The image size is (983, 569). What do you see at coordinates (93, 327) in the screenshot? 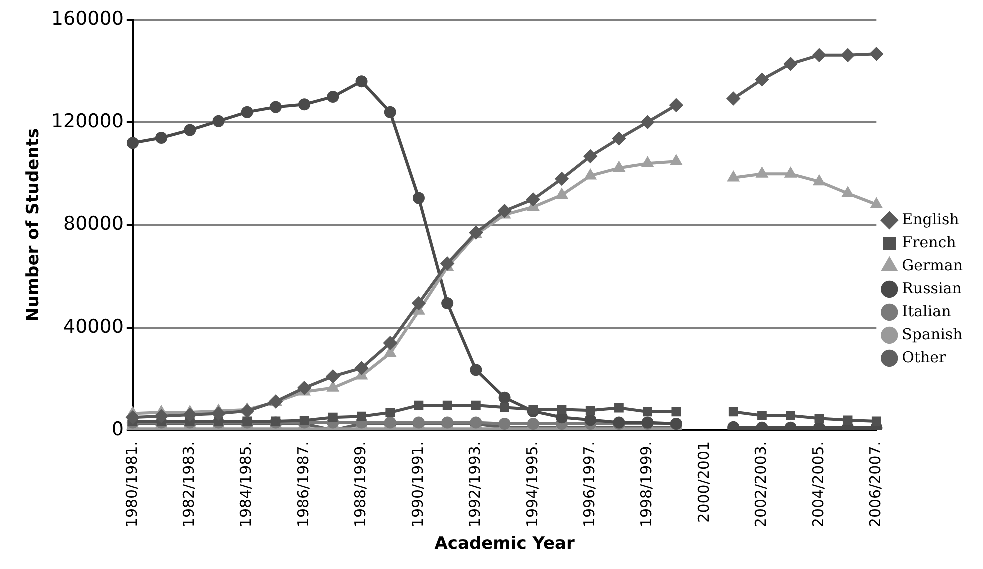
I see `y-tick-label: 40000` at bounding box center [93, 327].